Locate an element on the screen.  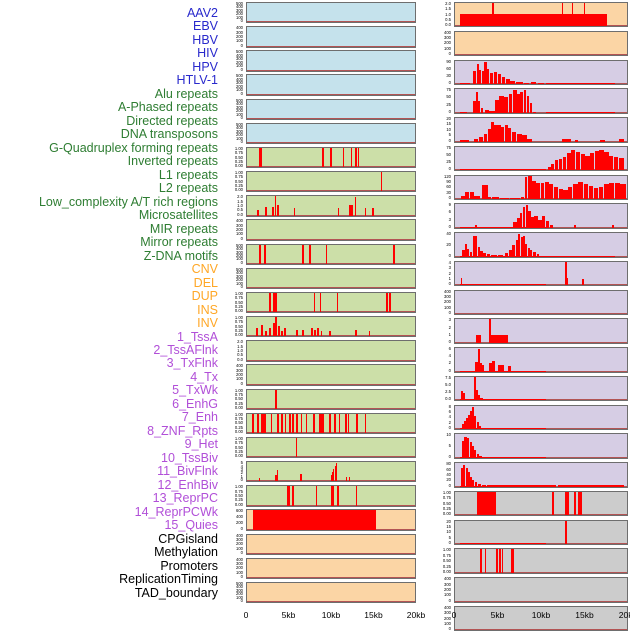
y-axis: 1.00 0.75 0.50 0.25 0.00 is located at coordinates (231, 302).